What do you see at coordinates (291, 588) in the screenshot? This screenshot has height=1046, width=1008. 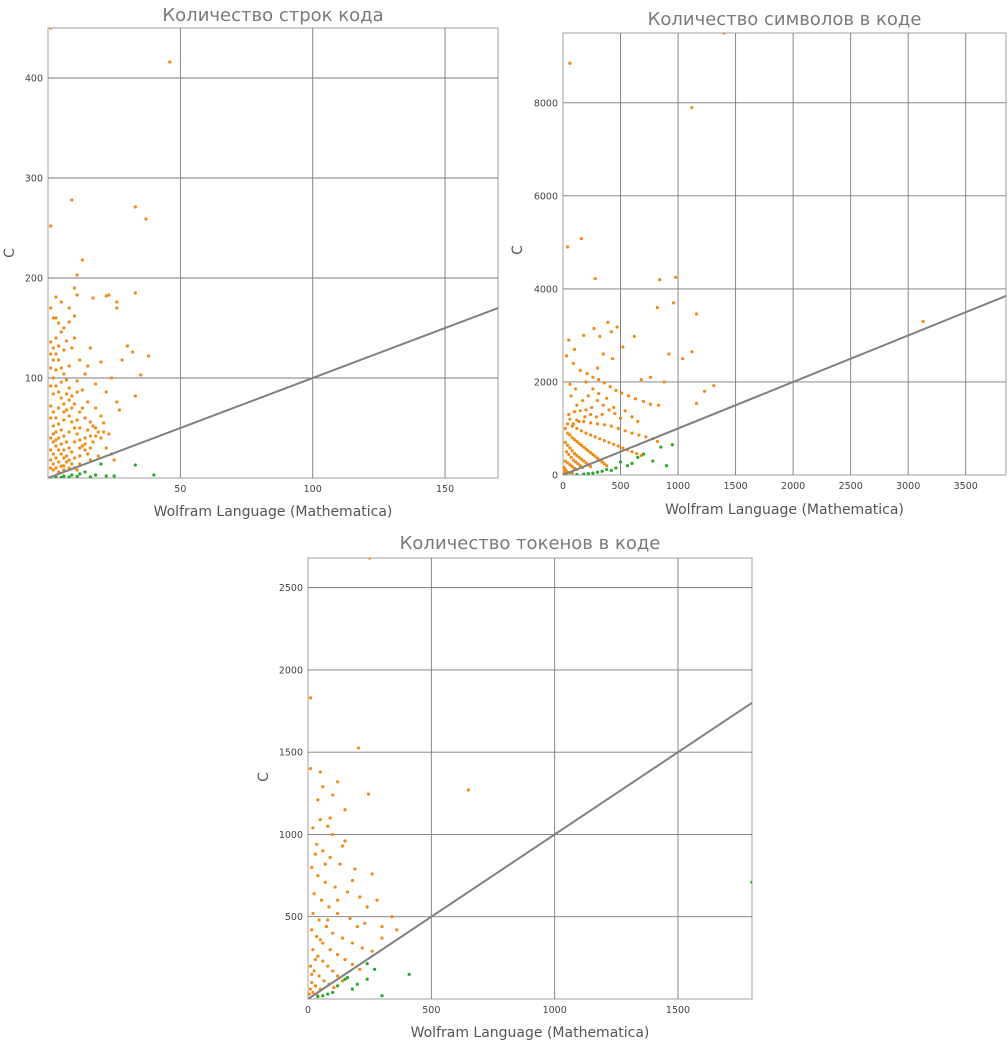 I see `y-tick-label: 2500` at bounding box center [291, 588].